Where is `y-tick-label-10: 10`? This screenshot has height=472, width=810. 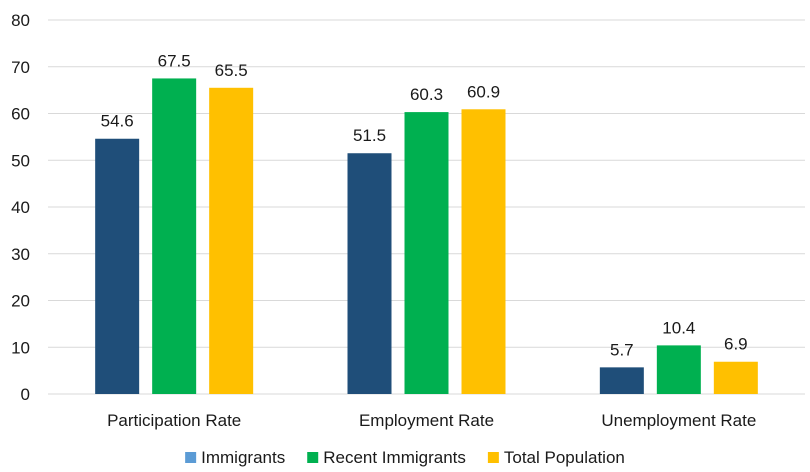 y-tick-label-10: 10 is located at coordinates (20, 347).